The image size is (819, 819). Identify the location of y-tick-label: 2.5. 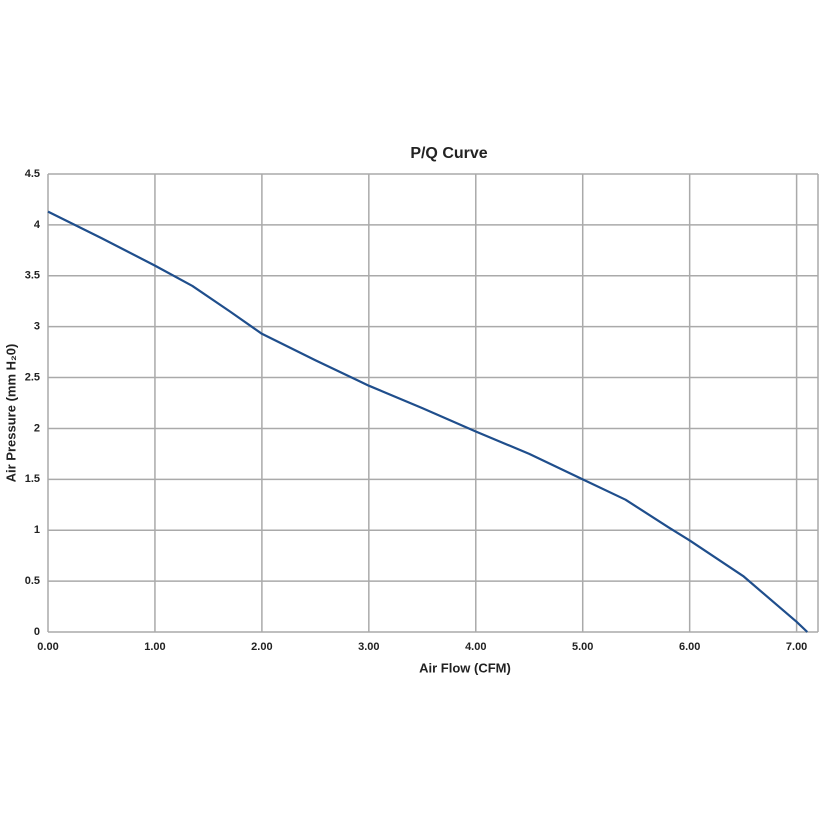
(32, 377).